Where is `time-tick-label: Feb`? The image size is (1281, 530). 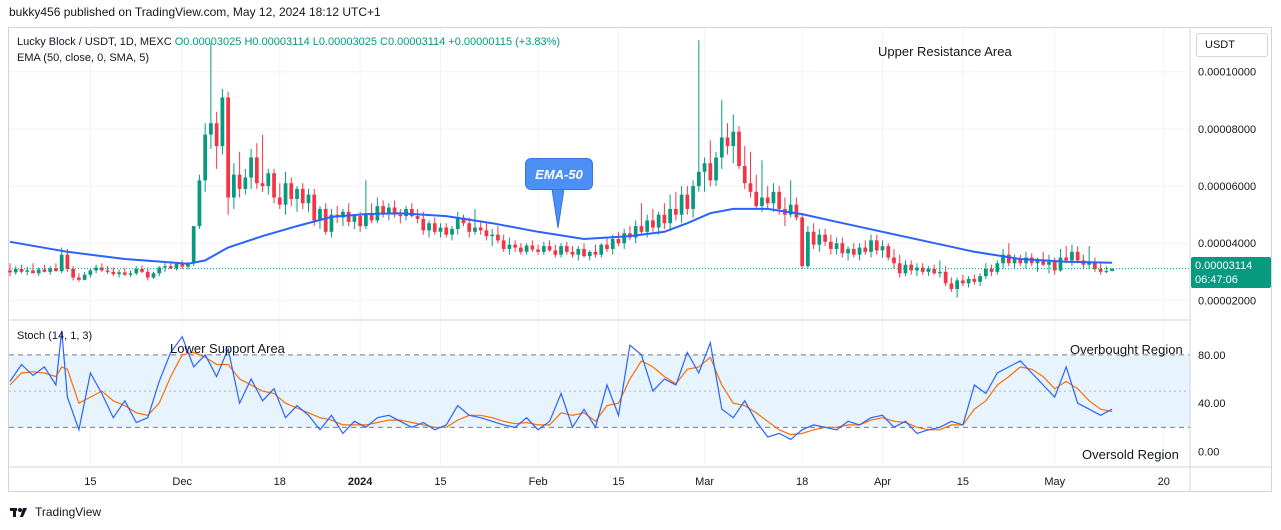 time-tick-label: Feb is located at coordinates (538, 482).